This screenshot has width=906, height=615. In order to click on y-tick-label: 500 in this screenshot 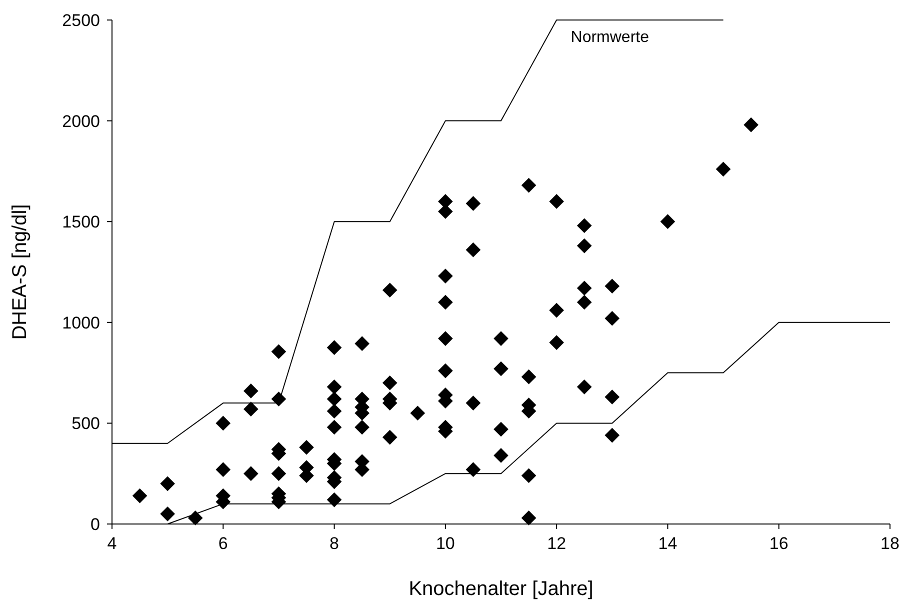, I will do `click(86, 424)`.